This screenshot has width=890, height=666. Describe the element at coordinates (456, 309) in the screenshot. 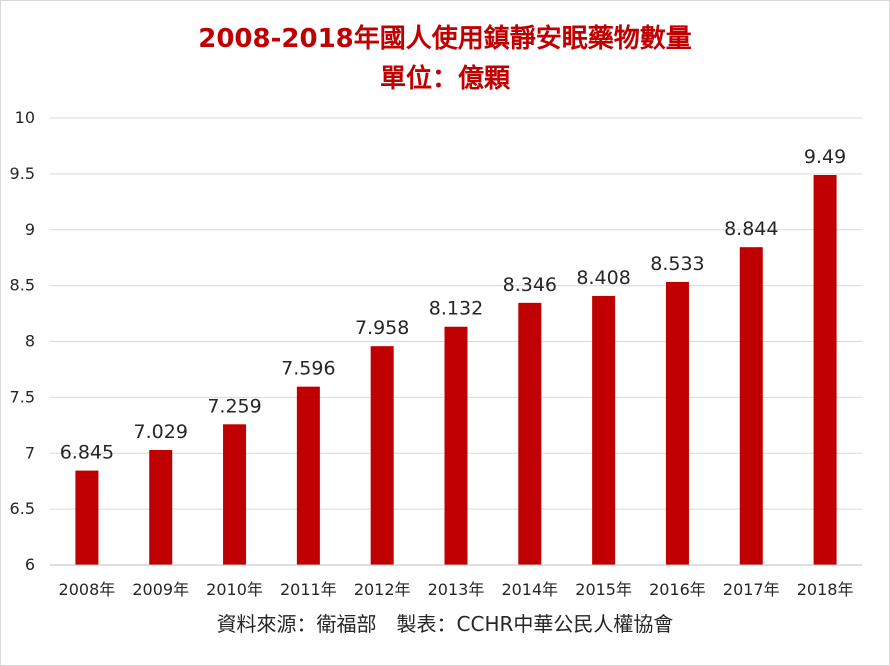

I see `data-label: 8.132` at that location.